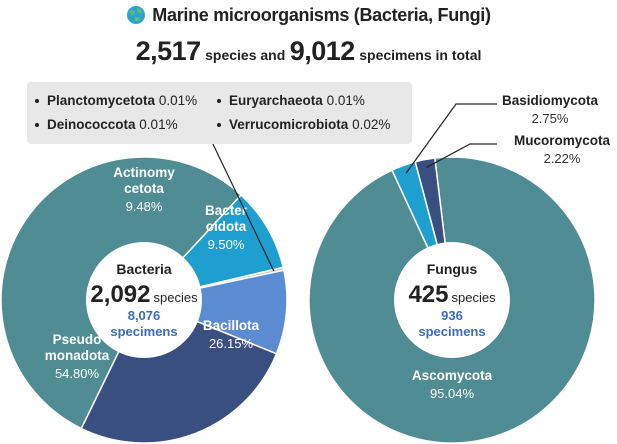 Image resolution: width=617 pixels, height=444 pixels. Describe the element at coordinates (371, 124) in the screenshot. I see `legend-pct: 0.02%` at that location.